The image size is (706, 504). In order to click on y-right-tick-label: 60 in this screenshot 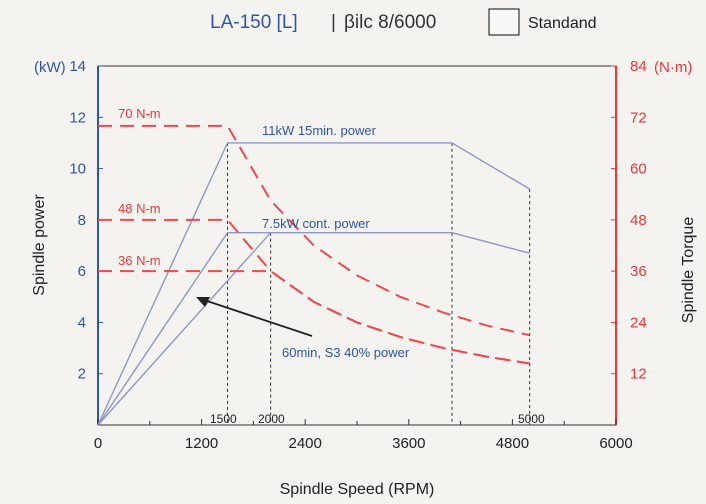, I will do `click(638, 169)`.